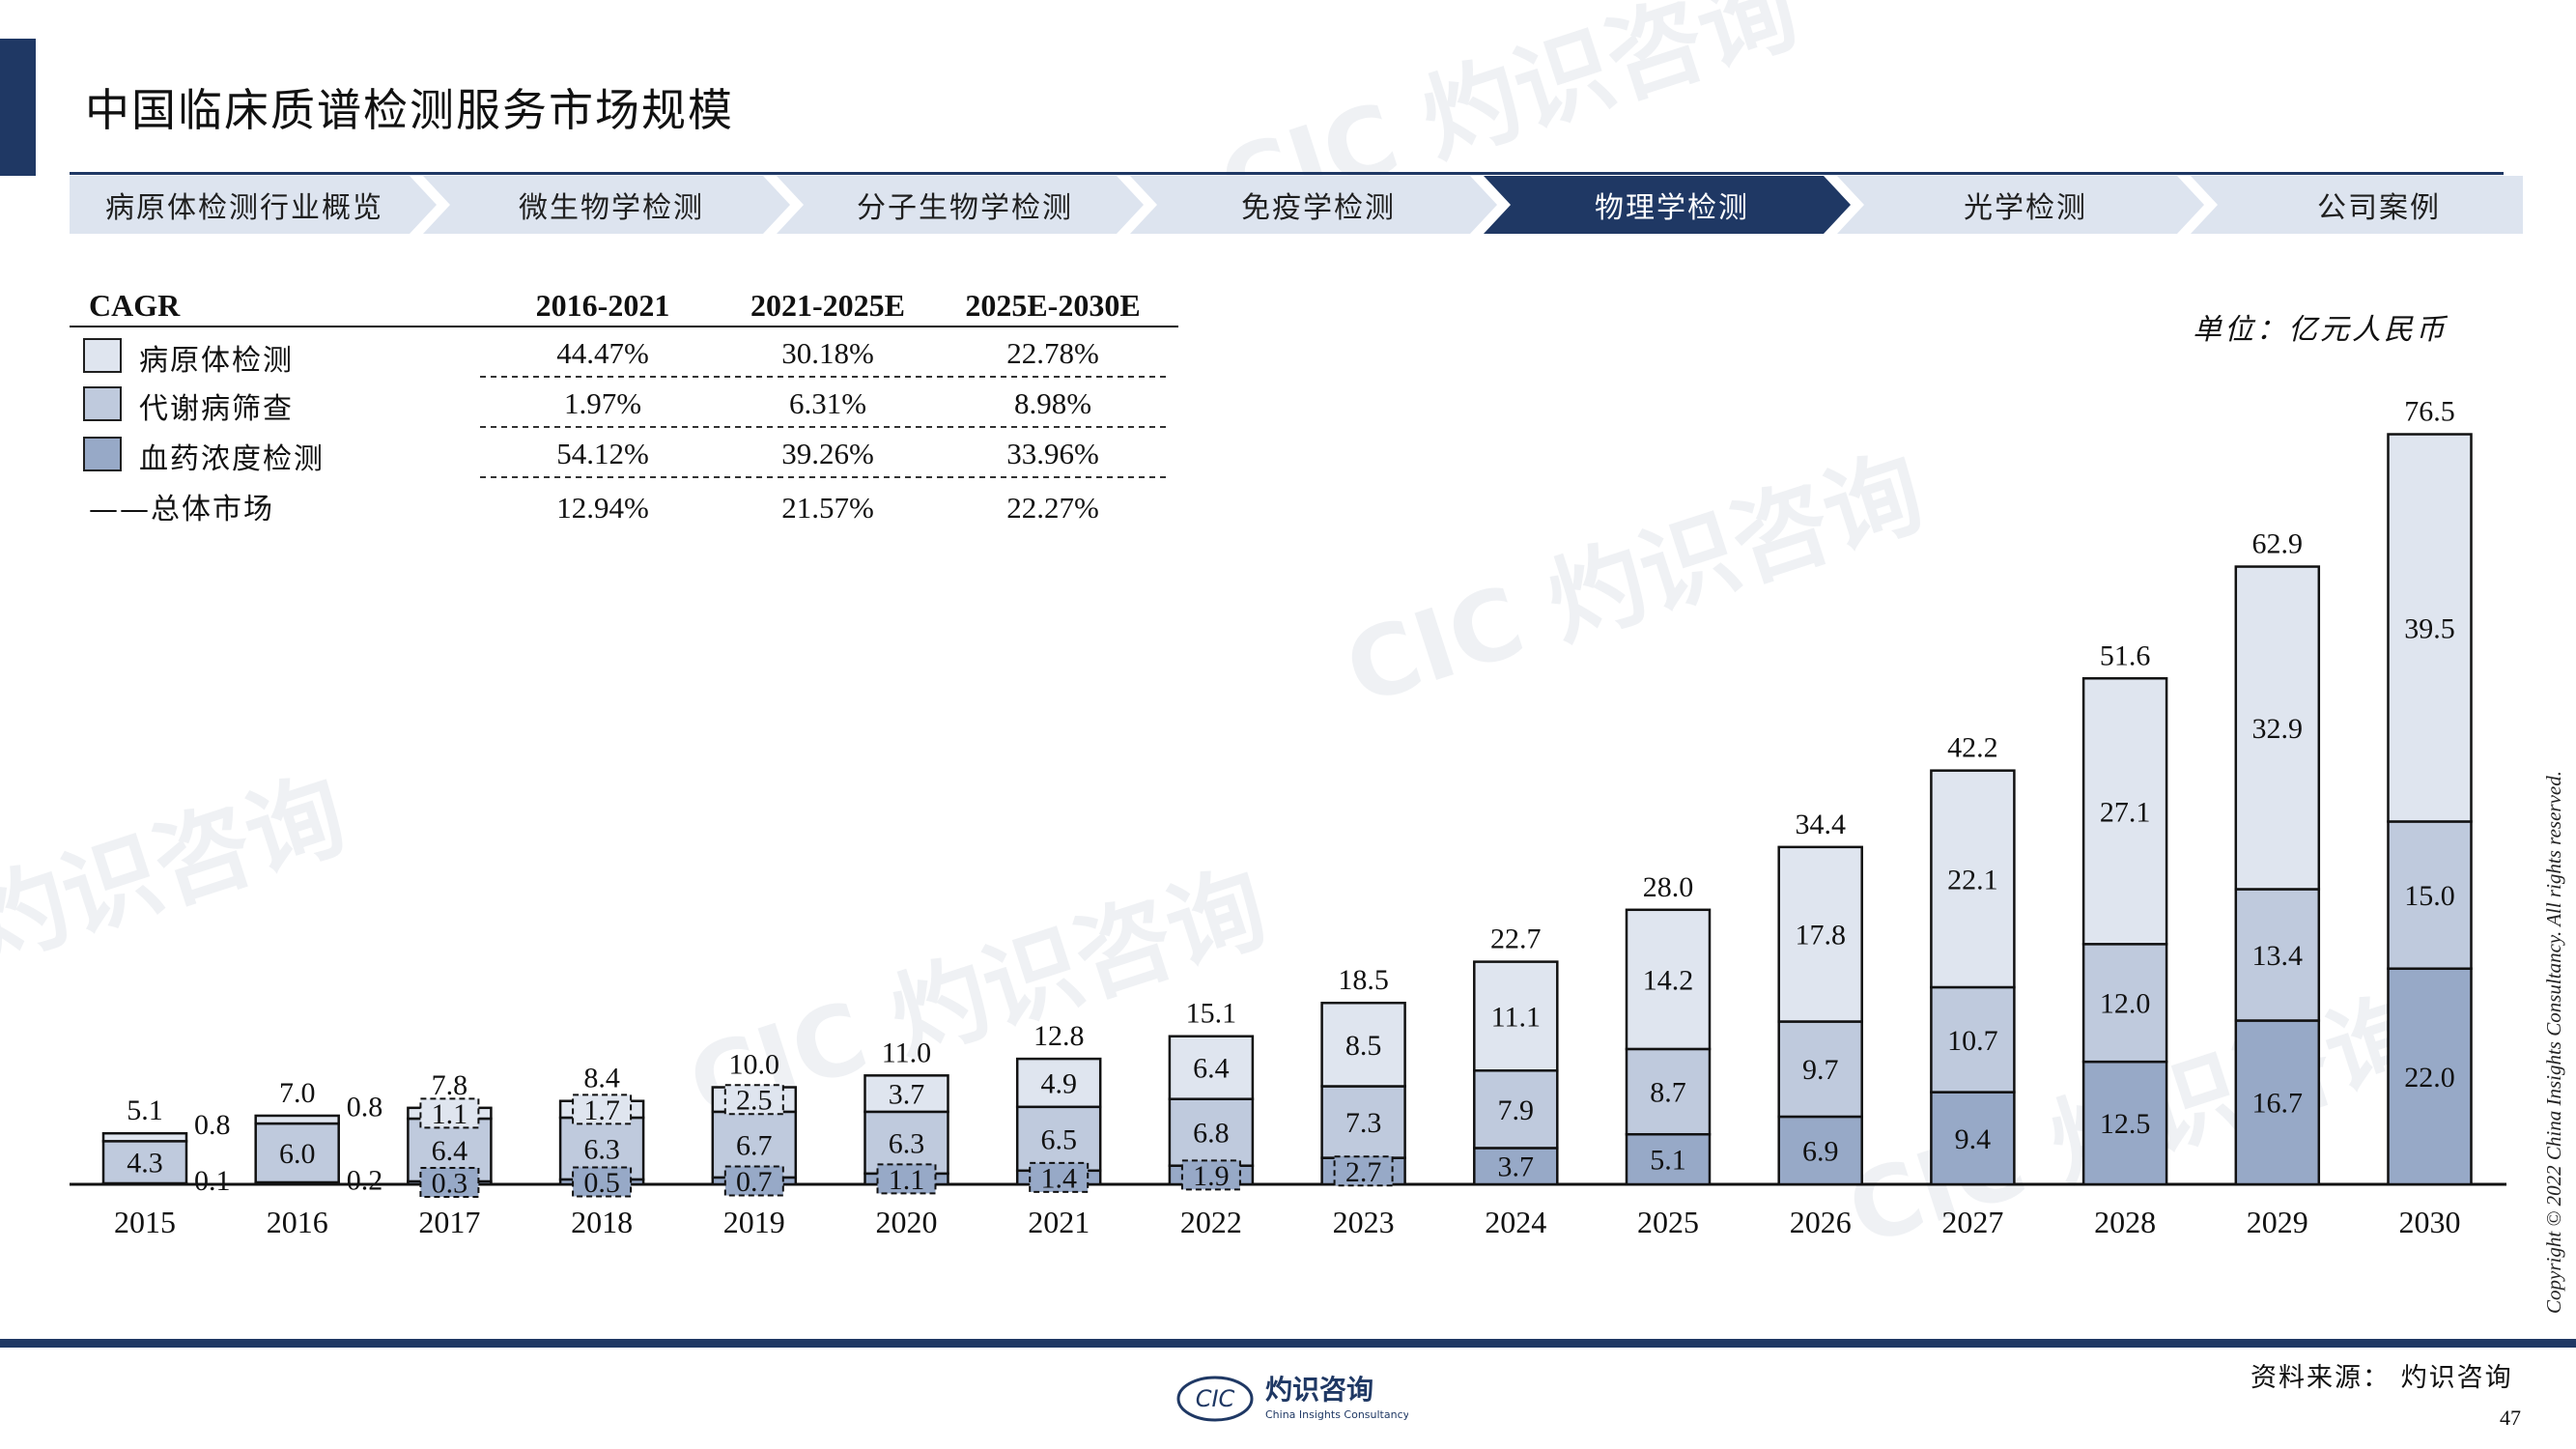 The width and height of the screenshot is (2576, 1449). Describe the element at coordinates (145, 1163) in the screenshot. I see `segment-value-label: 4.3` at that location.